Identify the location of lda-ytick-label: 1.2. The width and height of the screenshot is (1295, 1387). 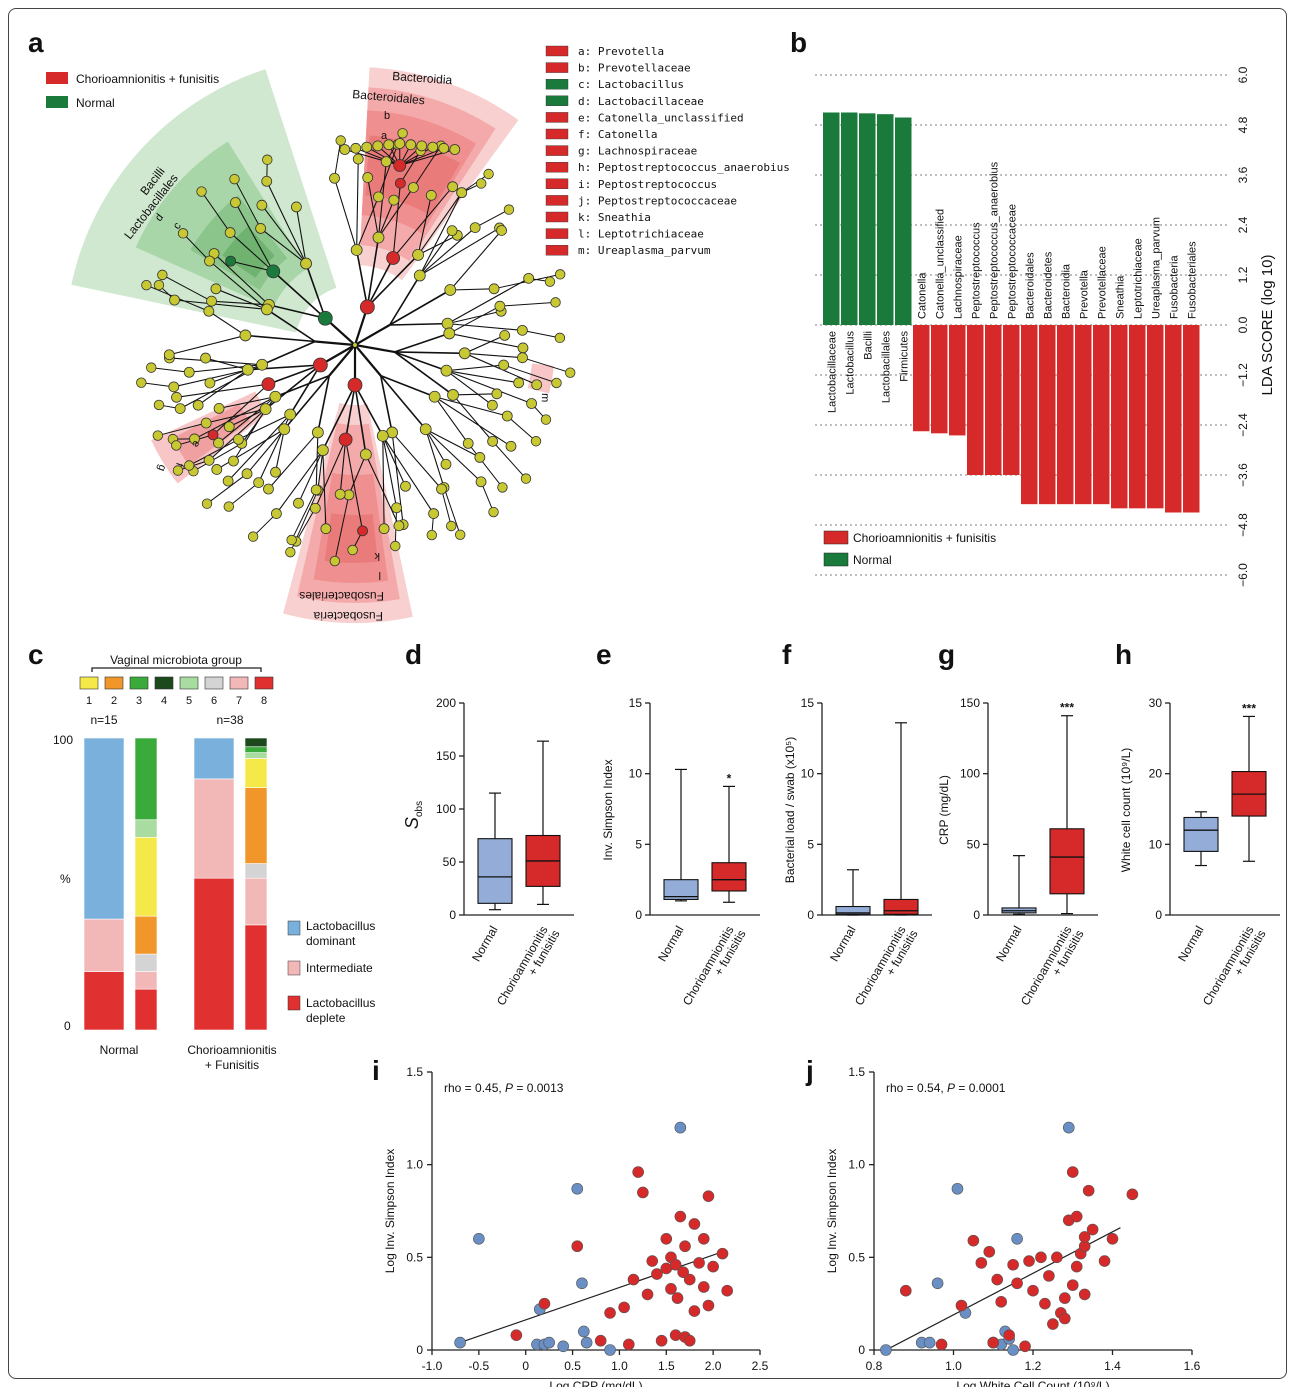
(1243, 274).